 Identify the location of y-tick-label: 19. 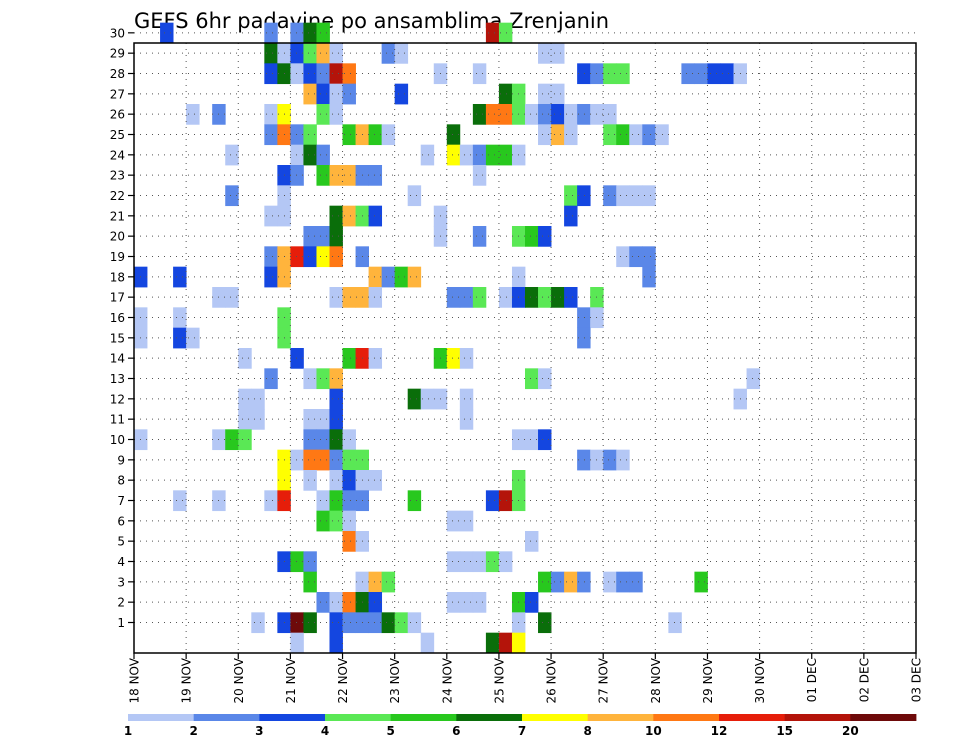
(117, 257).